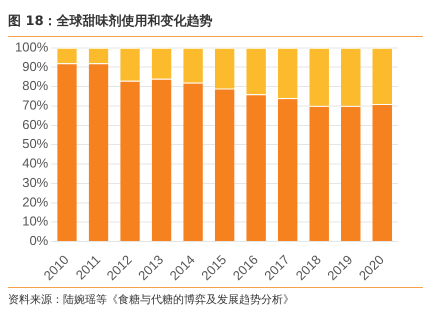 This screenshot has height=320, width=431. I want to click on y-tick-label: 60%, so click(35, 124).